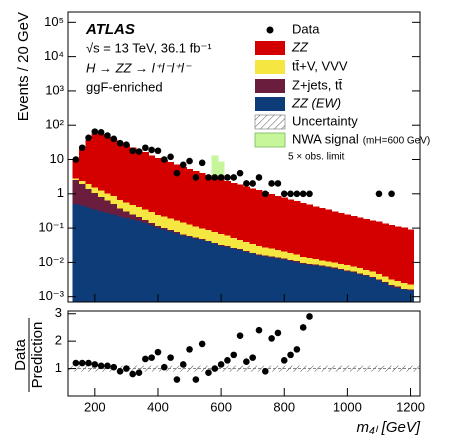 The height and width of the screenshot is (443, 462). I want to click on y-tick-label: 10⁻¹, so click(51, 227).